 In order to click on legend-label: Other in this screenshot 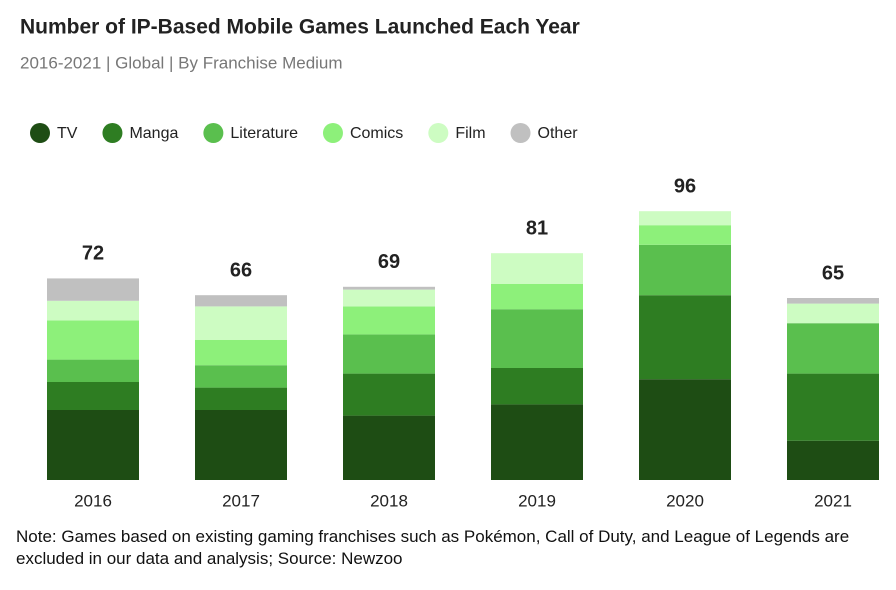, I will do `click(558, 133)`.